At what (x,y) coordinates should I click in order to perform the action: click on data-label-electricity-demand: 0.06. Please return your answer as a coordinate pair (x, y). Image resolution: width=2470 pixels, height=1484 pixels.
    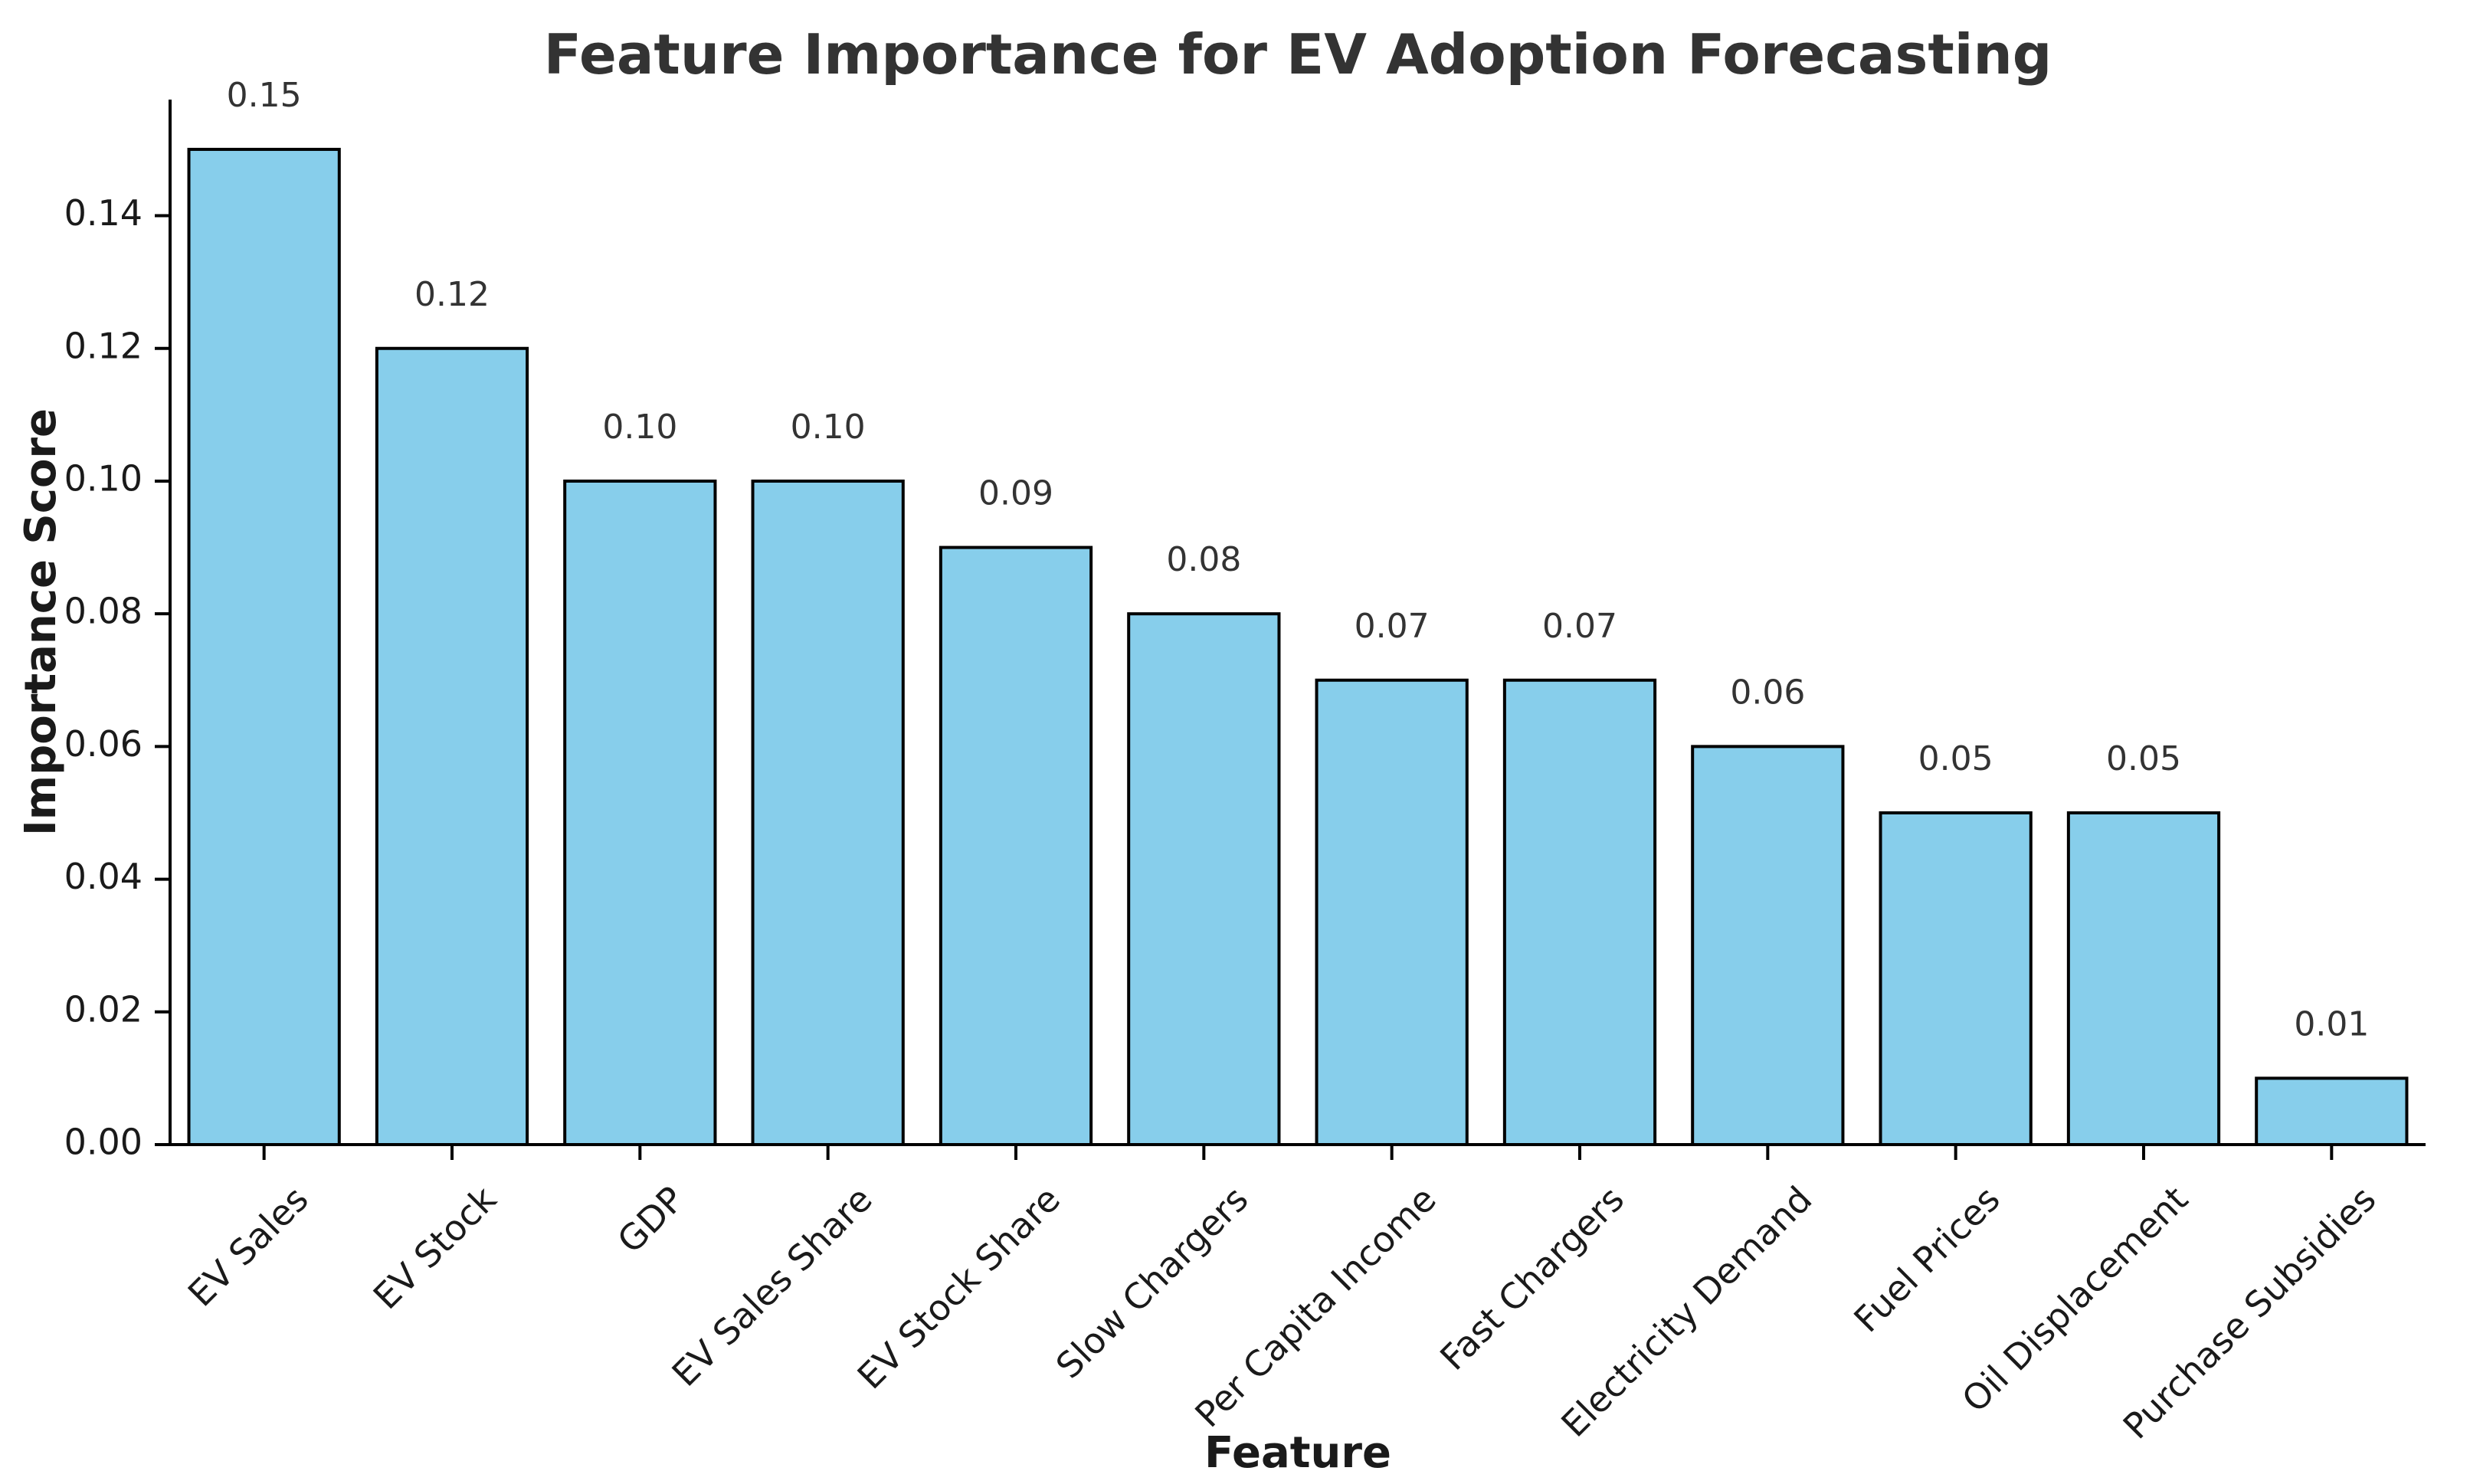
    Looking at the image, I should click on (1767, 692).